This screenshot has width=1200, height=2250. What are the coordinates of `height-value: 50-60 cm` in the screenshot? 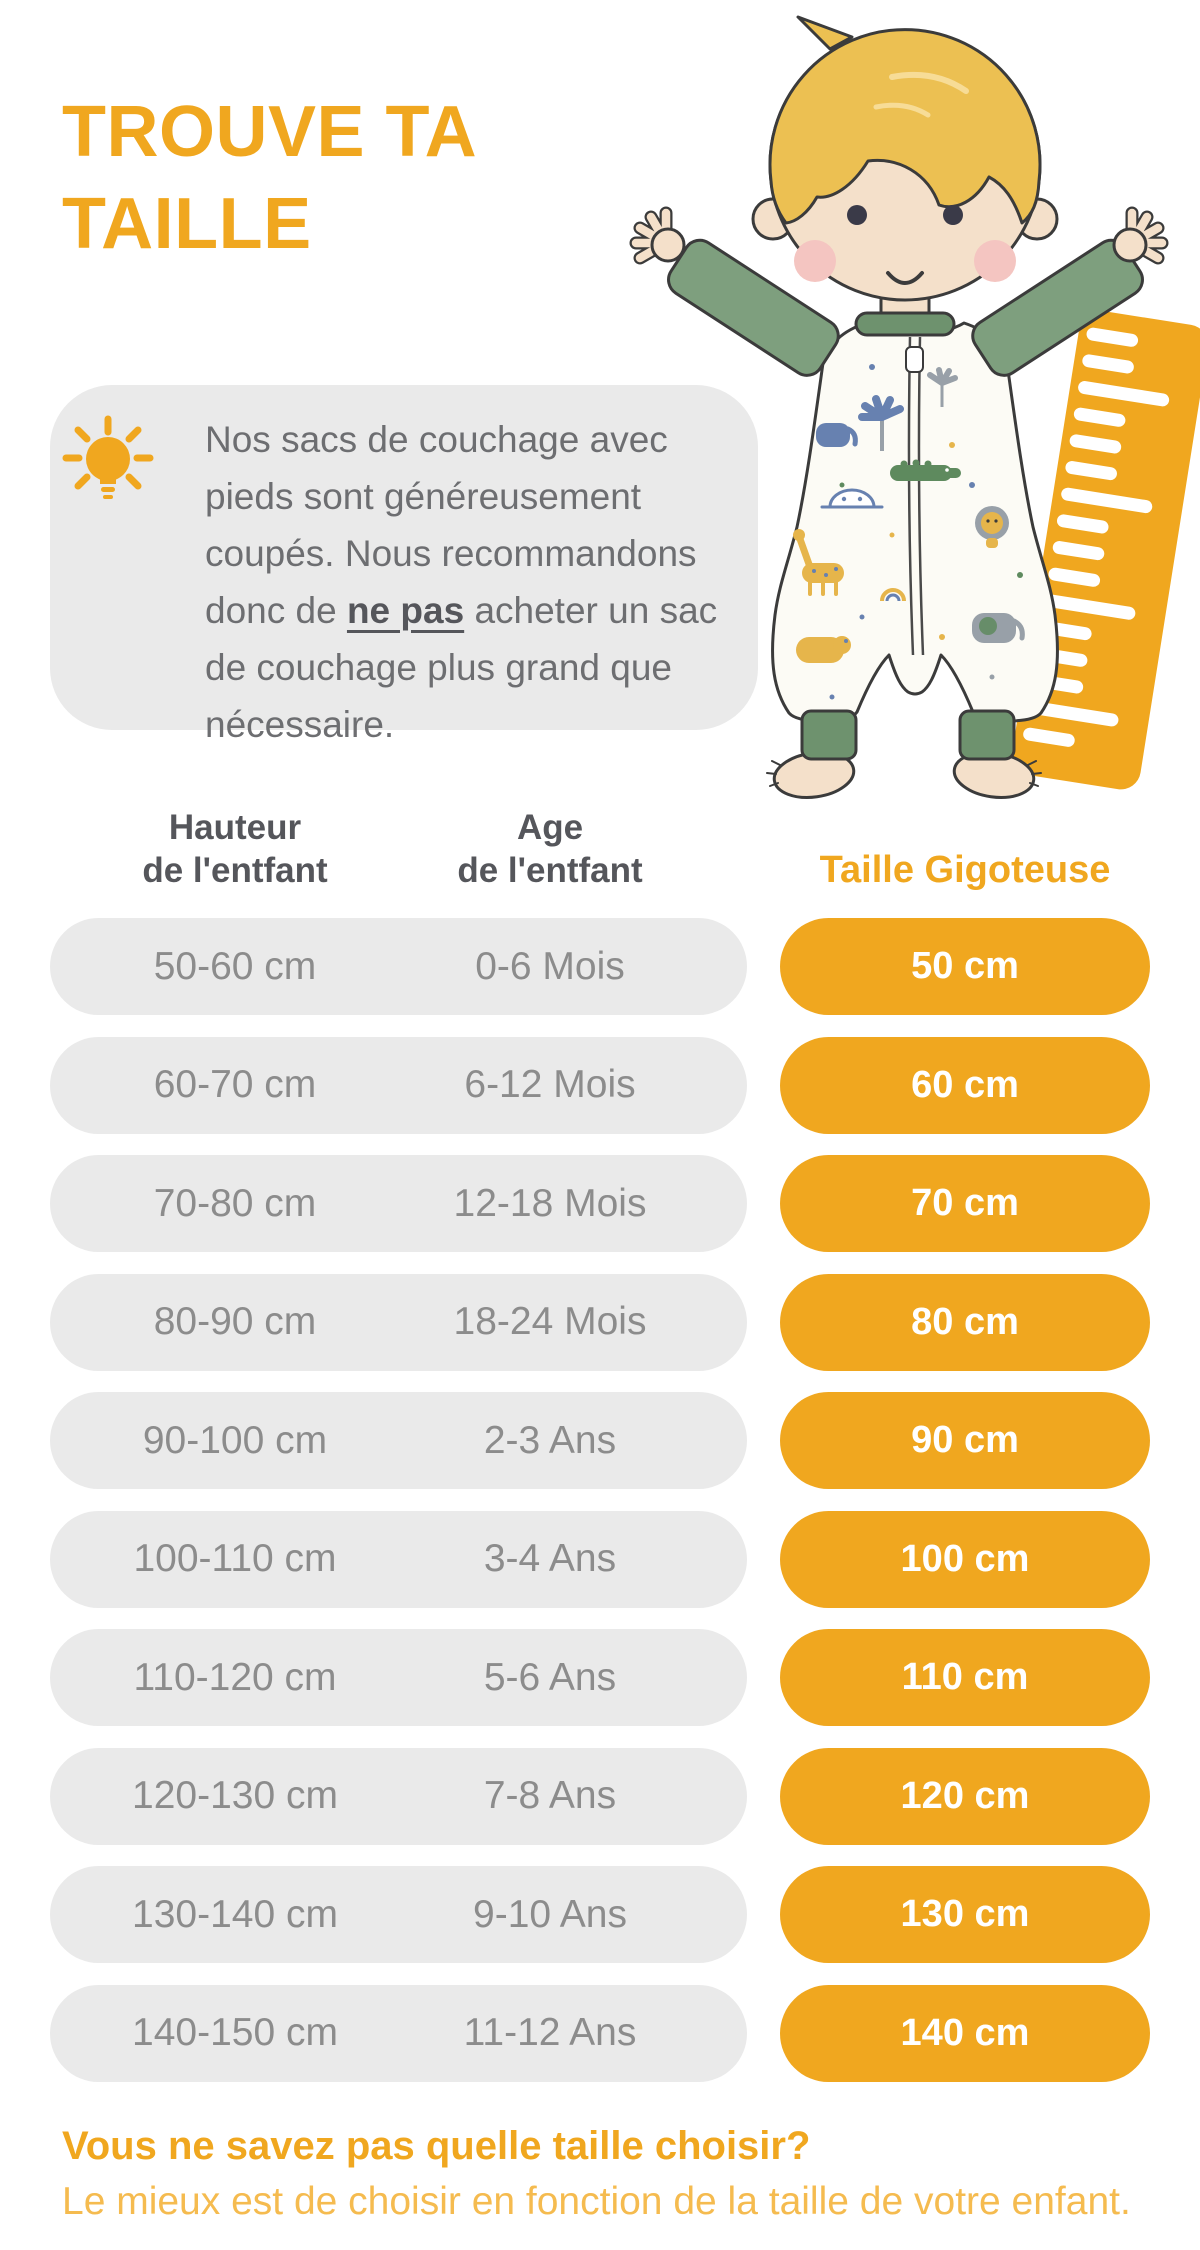 It's located at (235, 966).